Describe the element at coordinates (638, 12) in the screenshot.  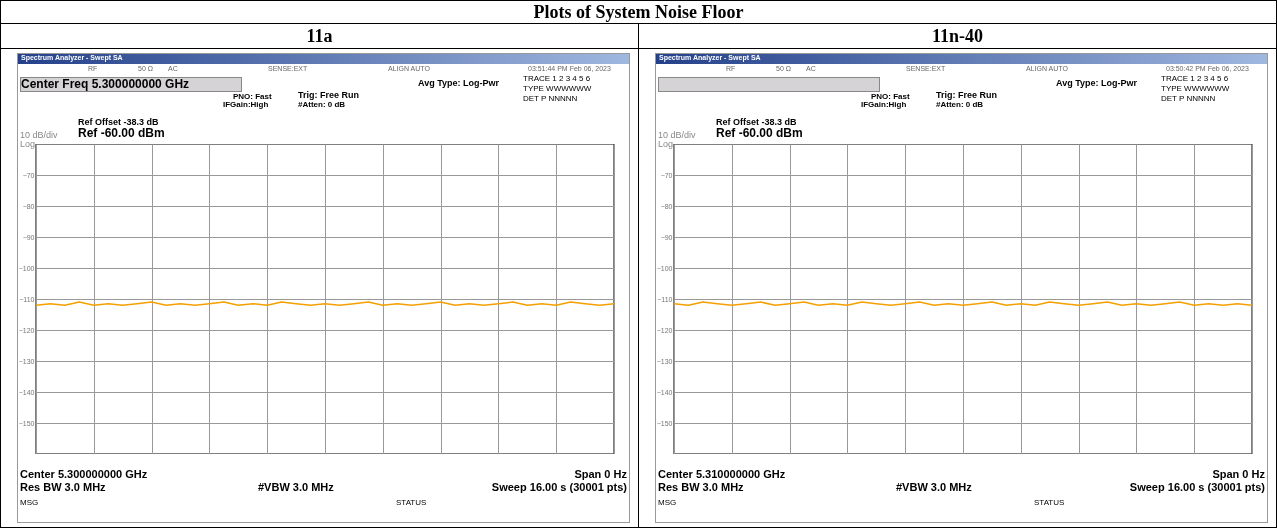
I see `text: Plots of System Noise Floor` at that location.